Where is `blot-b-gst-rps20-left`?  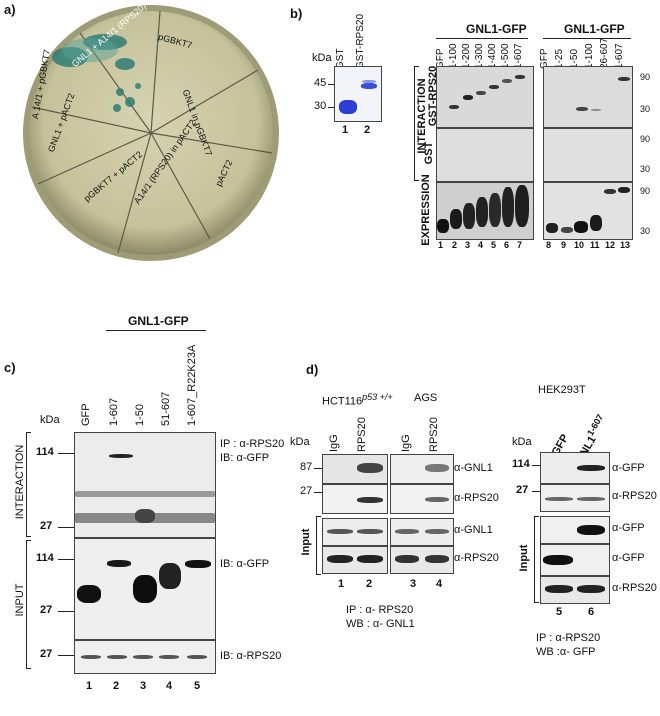
blot-b-gst-rps20-left is located at coordinates (485, 97).